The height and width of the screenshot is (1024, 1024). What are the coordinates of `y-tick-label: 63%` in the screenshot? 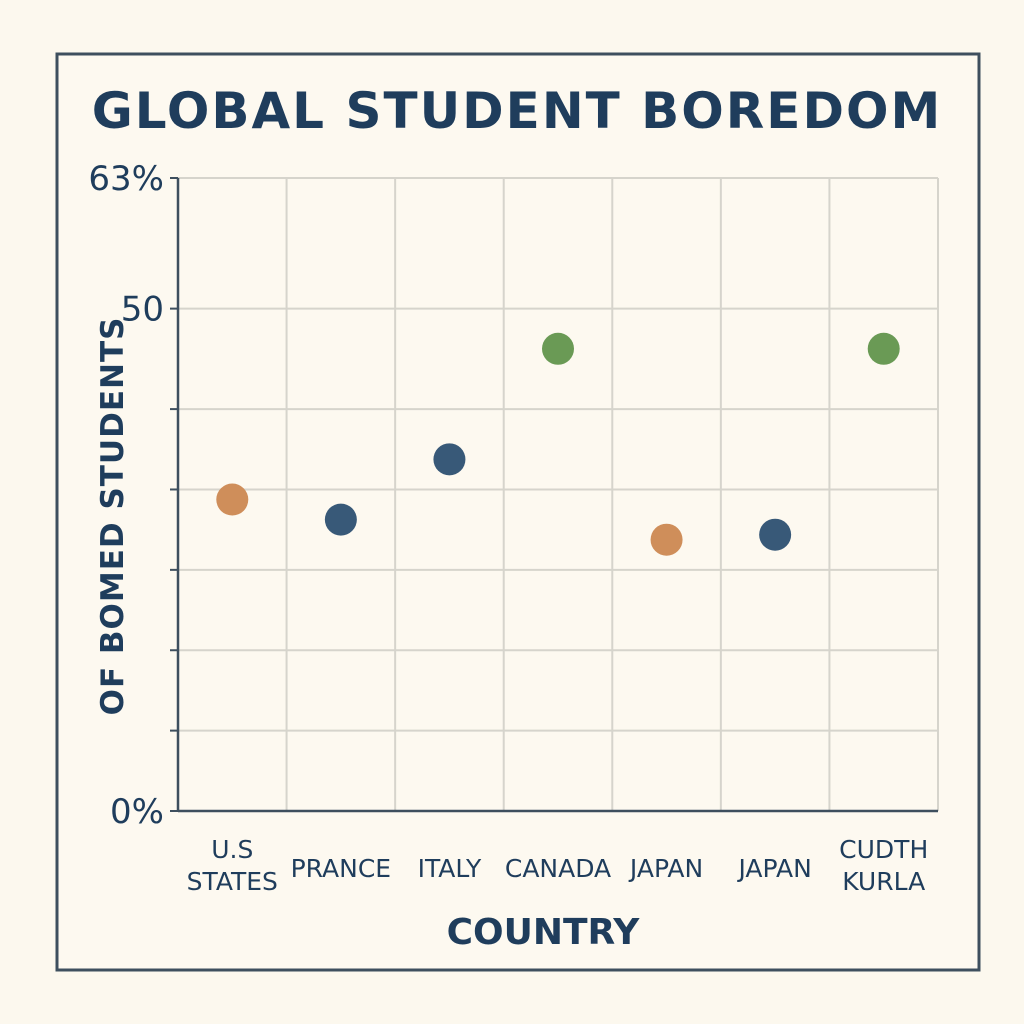 It's located at (126, 179).